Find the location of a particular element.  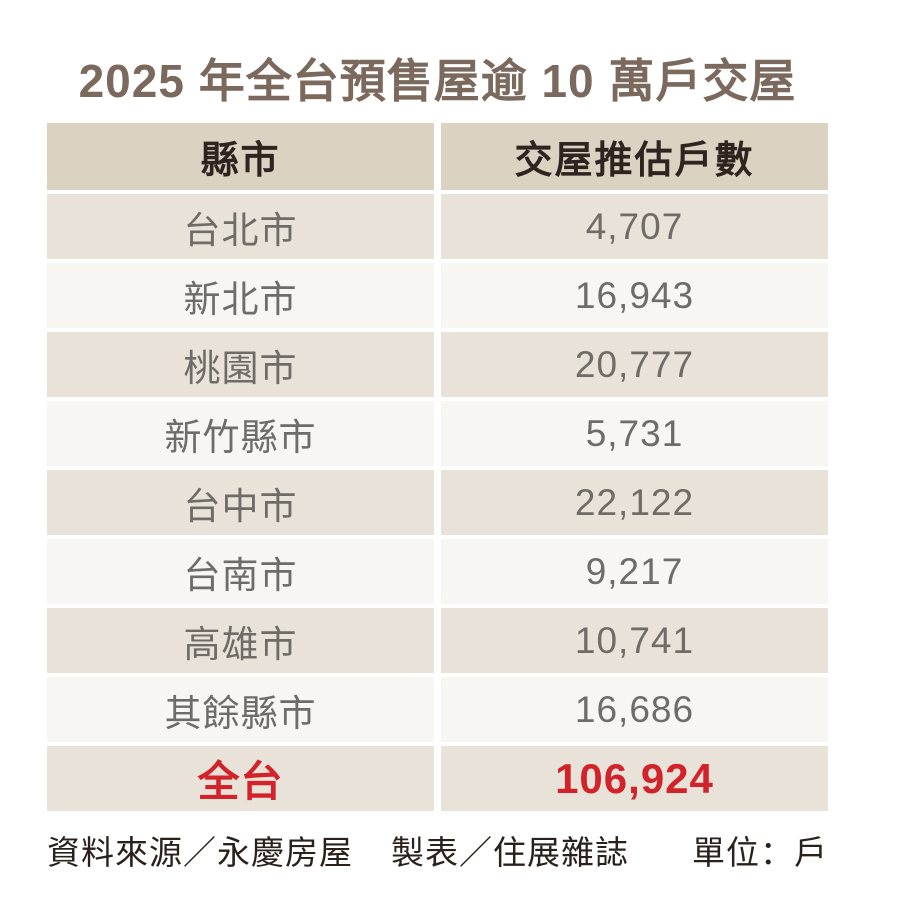

header-cell-region: 縣市 is located at coordinates (240, 156).